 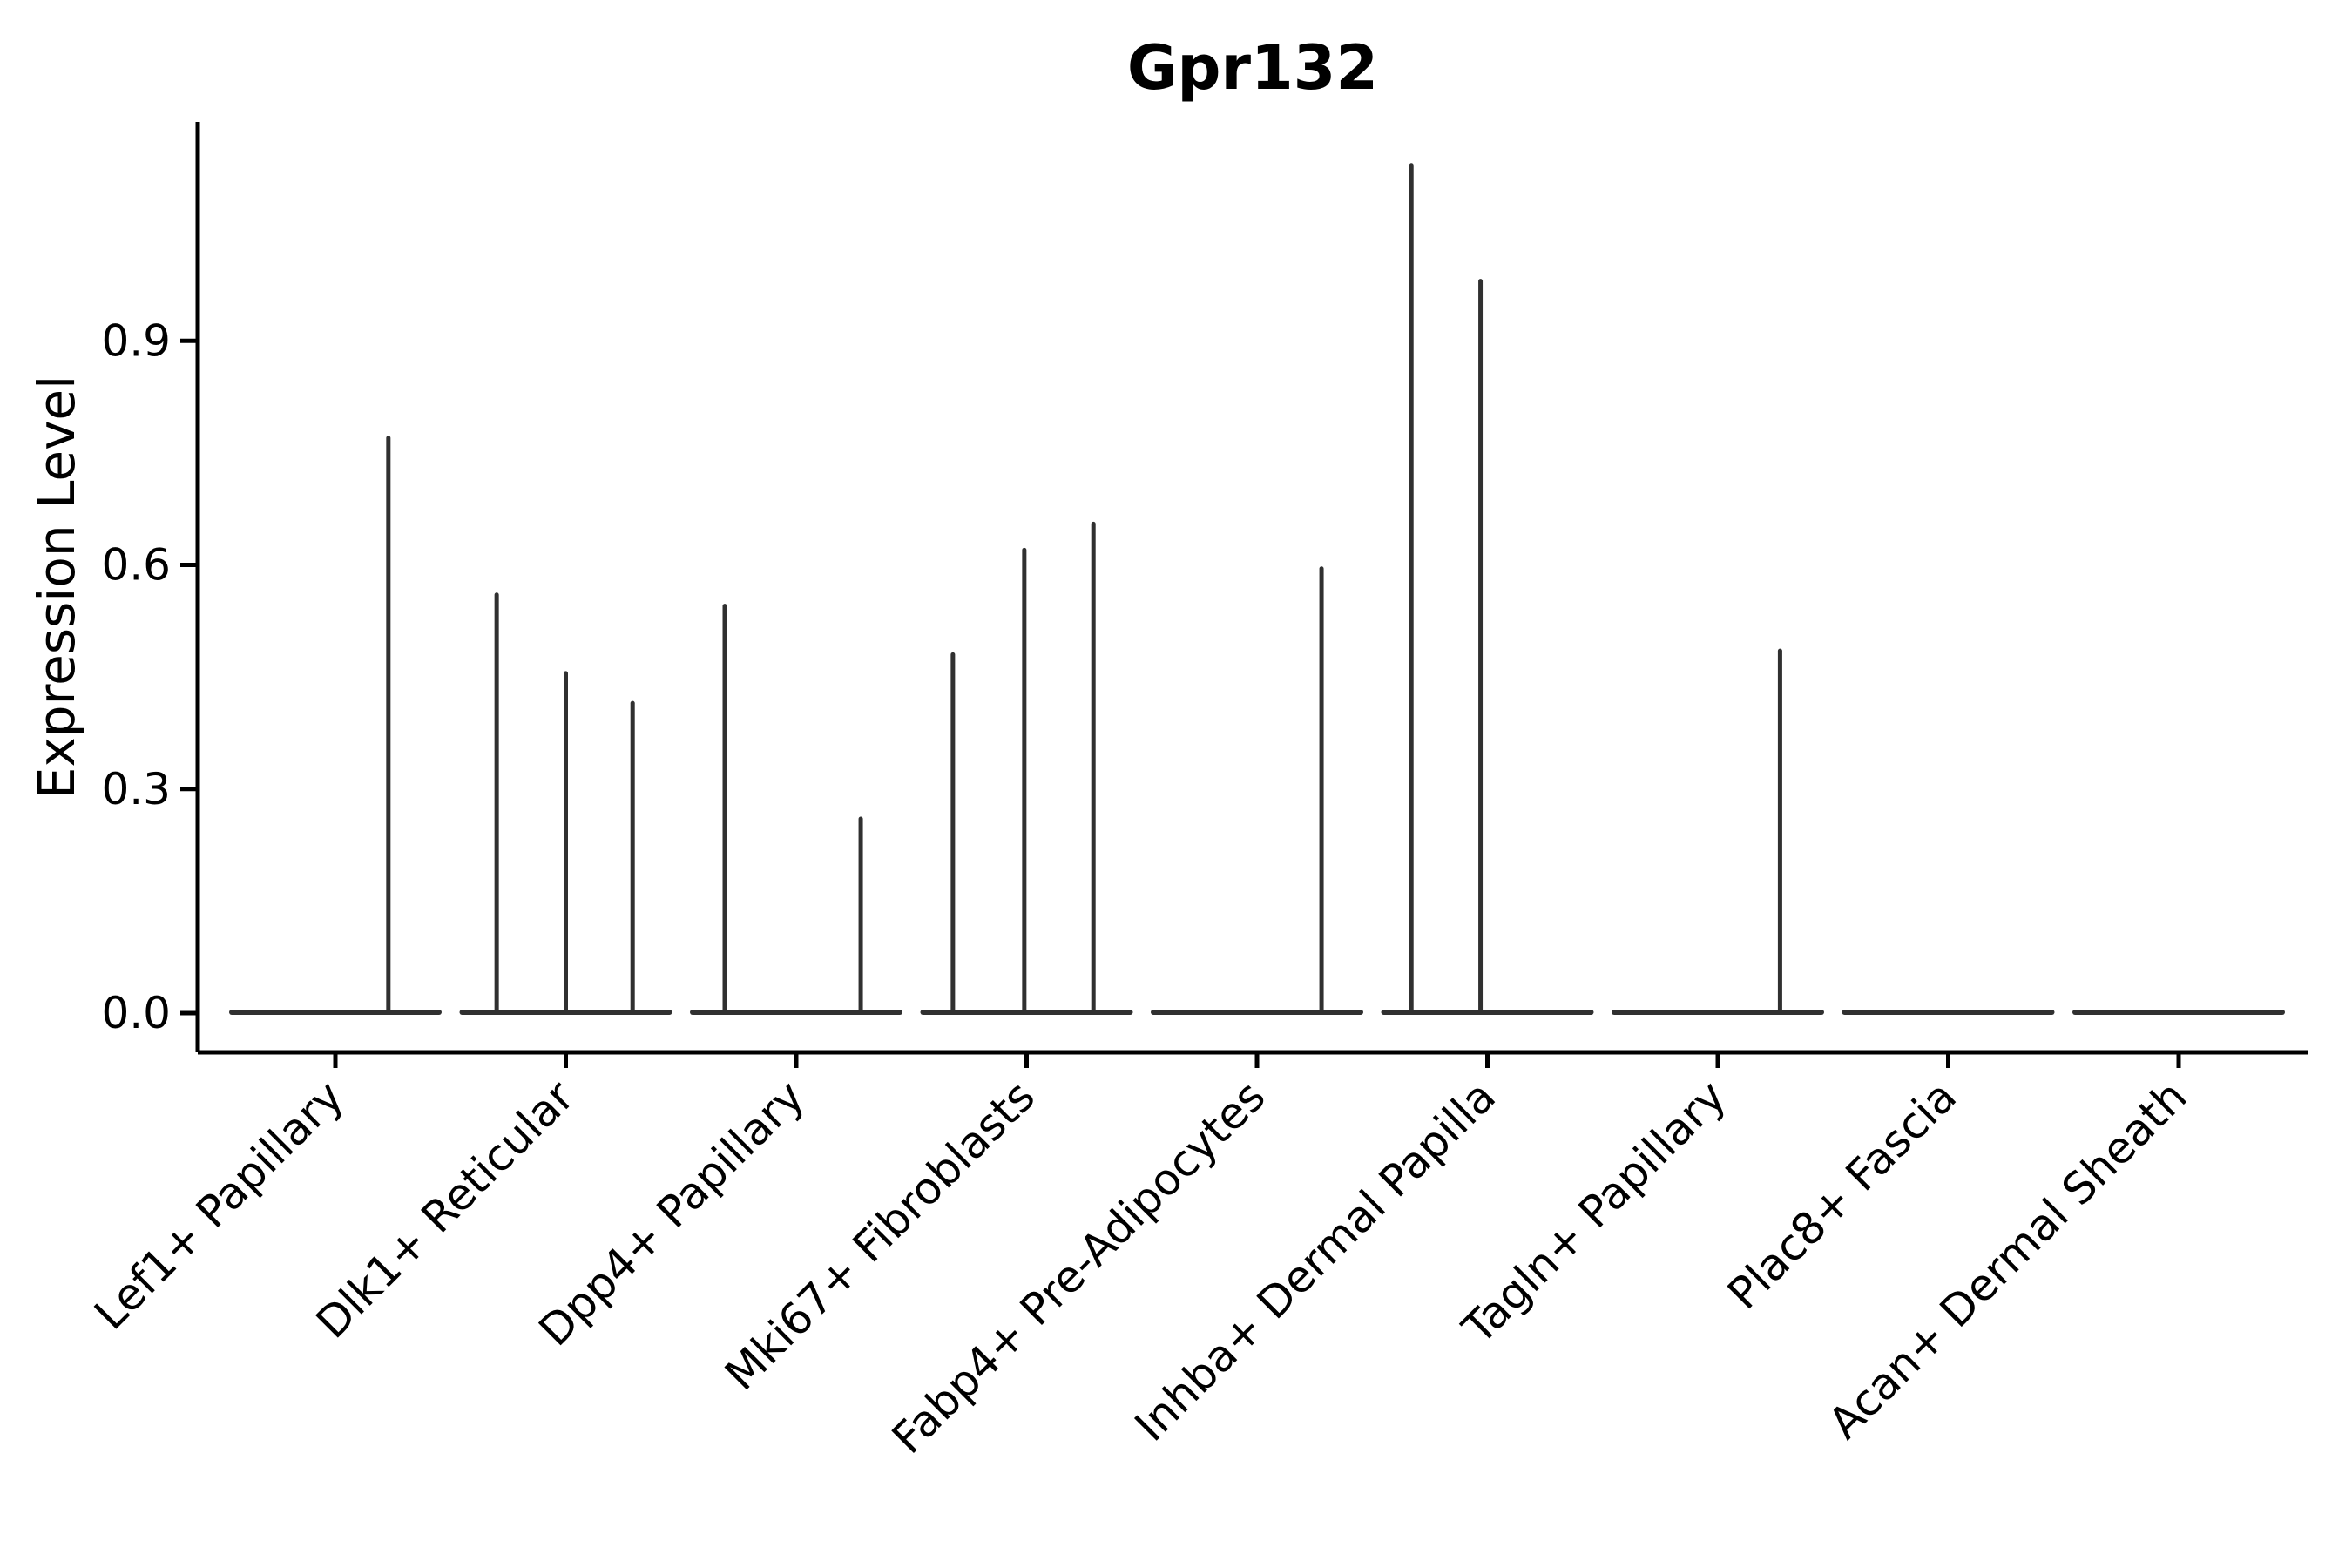 What do you see at coordinates (1257, 1060) in the screenshot?
I see `x-ticks` at bounding box center [1257, 1060].